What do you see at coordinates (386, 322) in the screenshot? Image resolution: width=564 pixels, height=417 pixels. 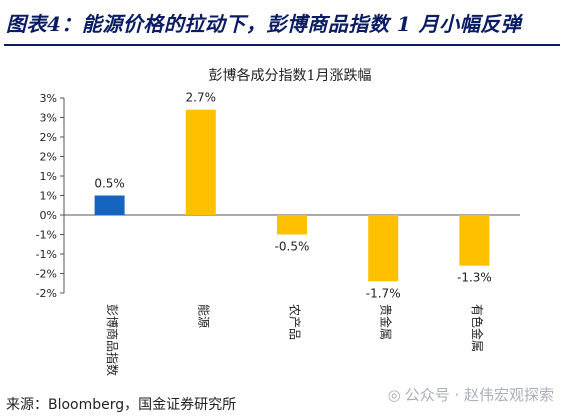 I see `x-tick-label-3: 贵金属` at bounding box center [386, 322].